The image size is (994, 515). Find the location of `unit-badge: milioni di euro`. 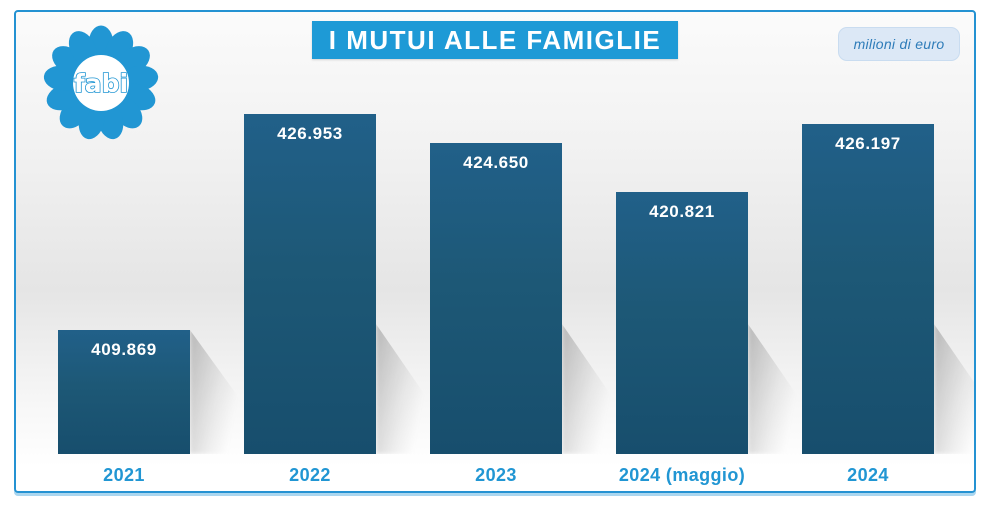

unit-badge: milioni di euro is located at coordinates (899, 44).